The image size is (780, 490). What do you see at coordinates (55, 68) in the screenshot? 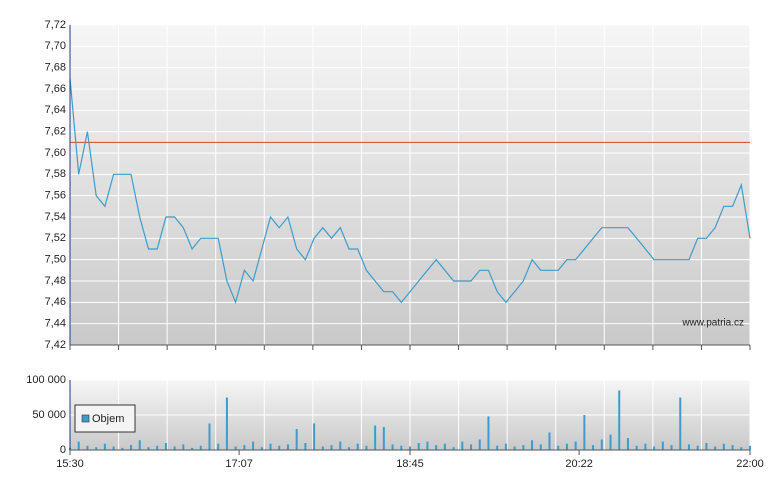
I see `y-tick-label: 7,68` at bounding box center [55, 68].